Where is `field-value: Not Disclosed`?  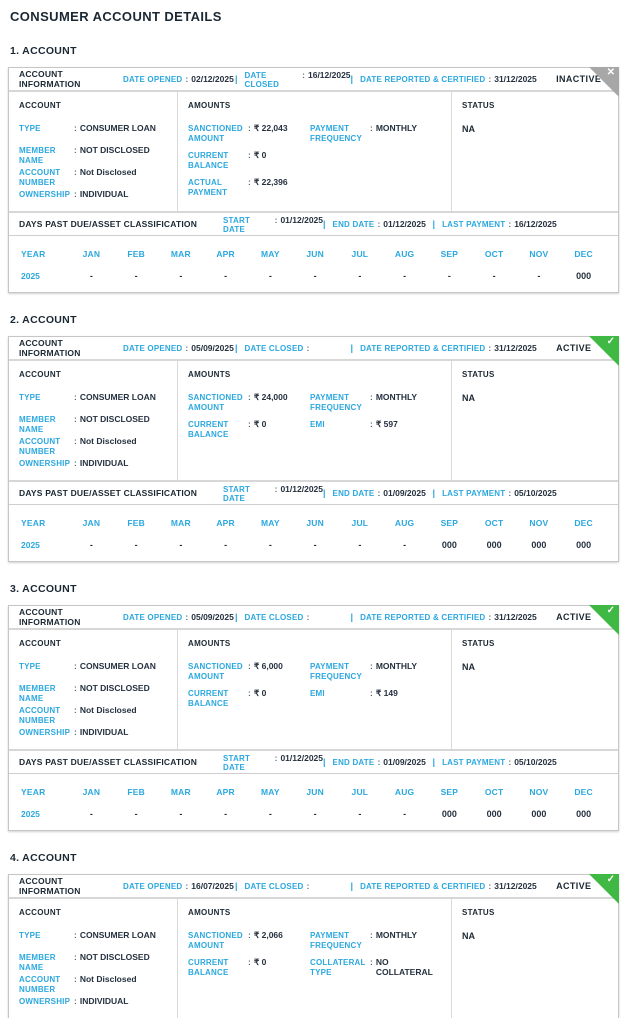 field-value: Not Disclosed is located at coordinates (108, 172).